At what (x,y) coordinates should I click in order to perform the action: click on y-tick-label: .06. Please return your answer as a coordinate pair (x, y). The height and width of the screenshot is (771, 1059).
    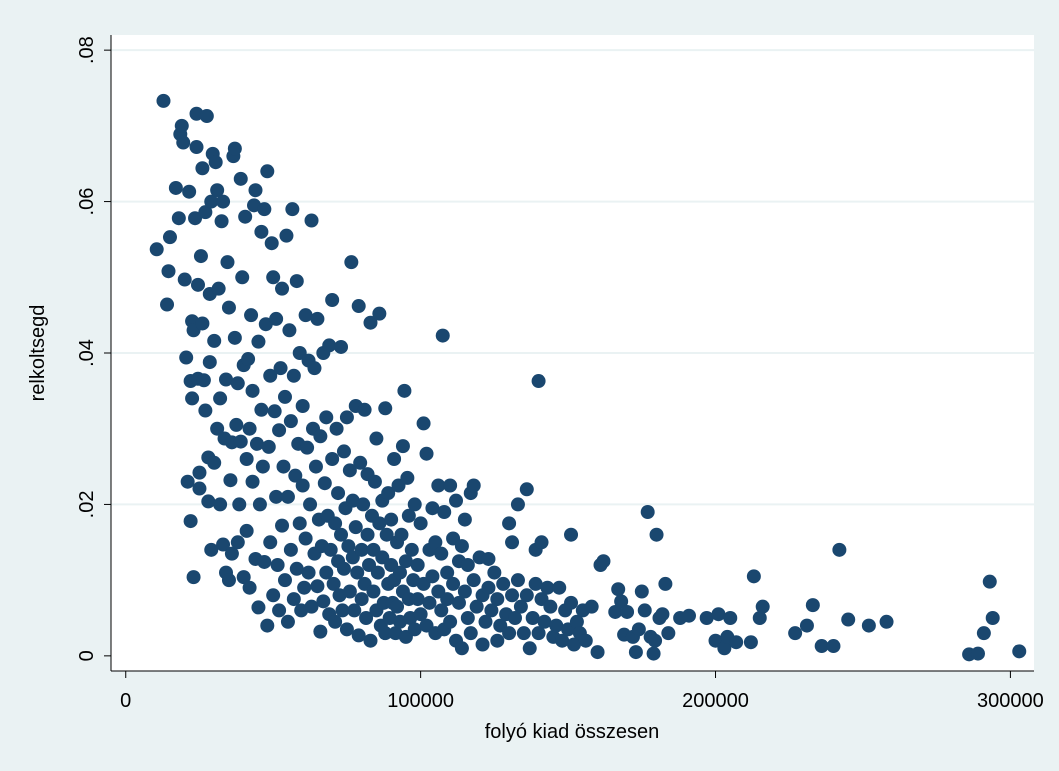
    Looking at the image, I should click on (87, 202).